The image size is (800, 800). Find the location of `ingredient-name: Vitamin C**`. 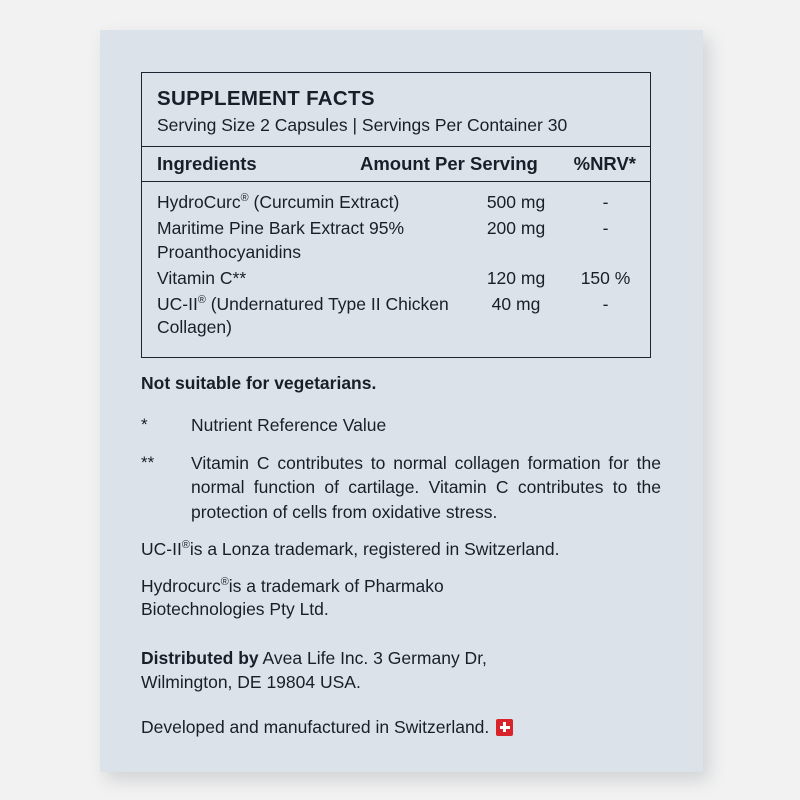

ingredient-name: Vitamin C** is located at coordinates (307, 278).